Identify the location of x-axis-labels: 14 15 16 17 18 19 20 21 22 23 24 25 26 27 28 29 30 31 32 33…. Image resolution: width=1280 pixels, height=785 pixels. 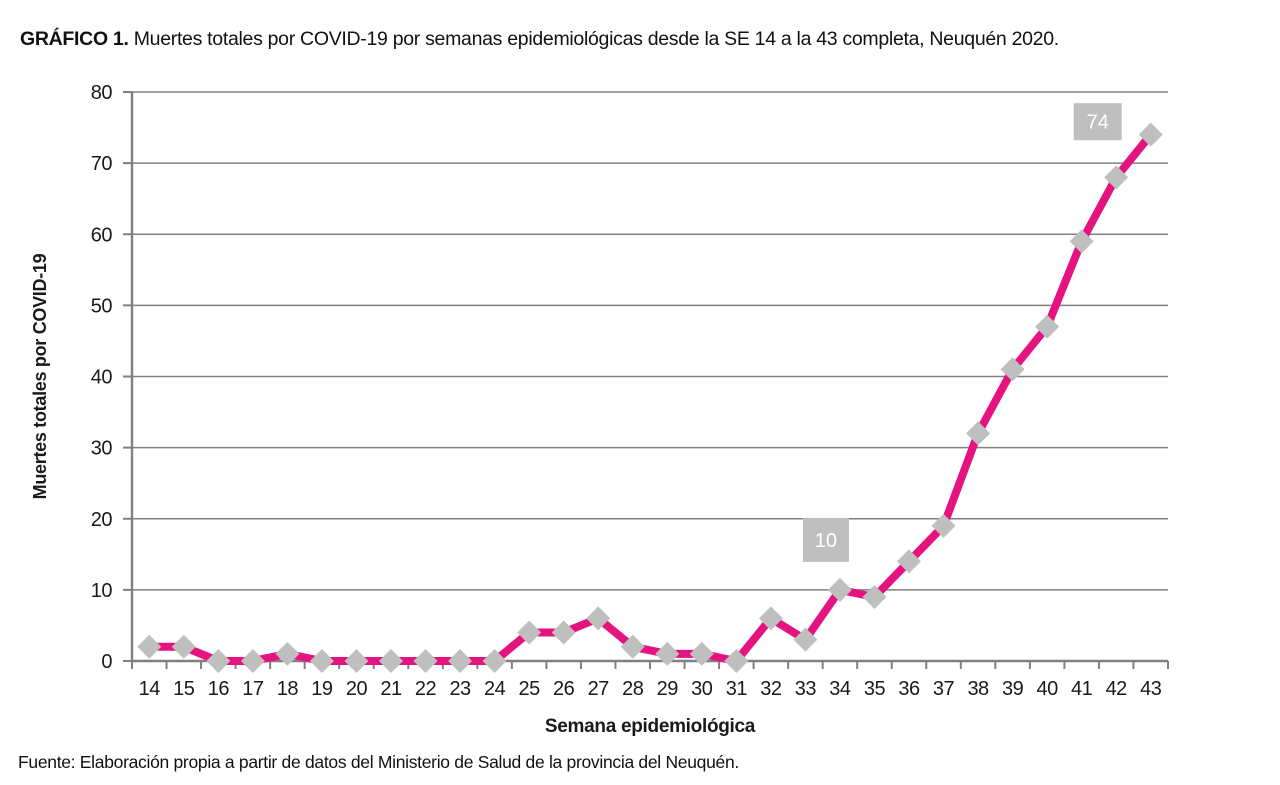
(651, 689).